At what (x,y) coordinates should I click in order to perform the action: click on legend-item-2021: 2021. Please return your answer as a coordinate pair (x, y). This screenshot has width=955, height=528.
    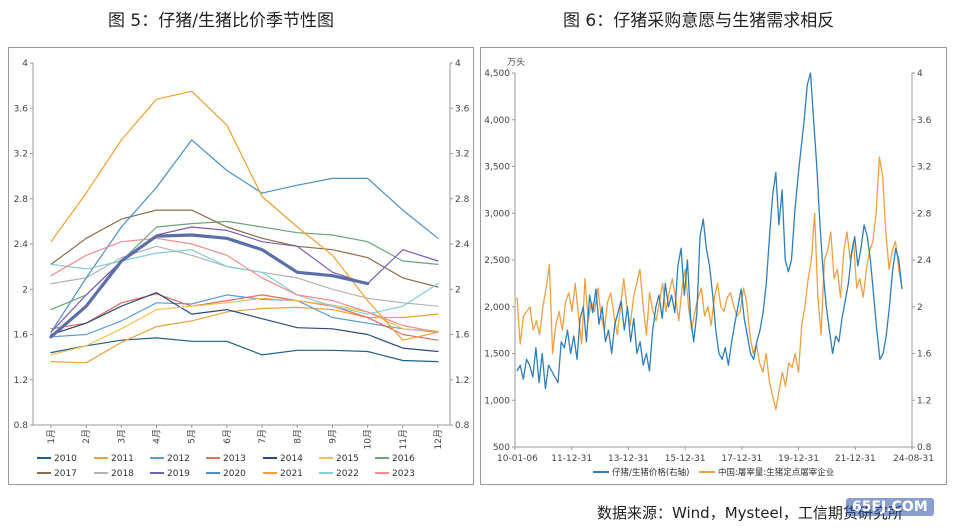
    Looking at the image, I should click on (283, 474).